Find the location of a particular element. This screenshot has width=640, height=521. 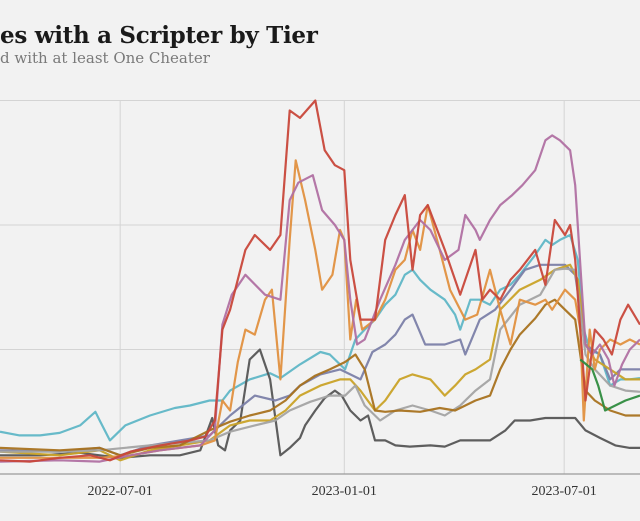

chart-title: es with a Scripter by Tier is located at coordinates (159, 35).